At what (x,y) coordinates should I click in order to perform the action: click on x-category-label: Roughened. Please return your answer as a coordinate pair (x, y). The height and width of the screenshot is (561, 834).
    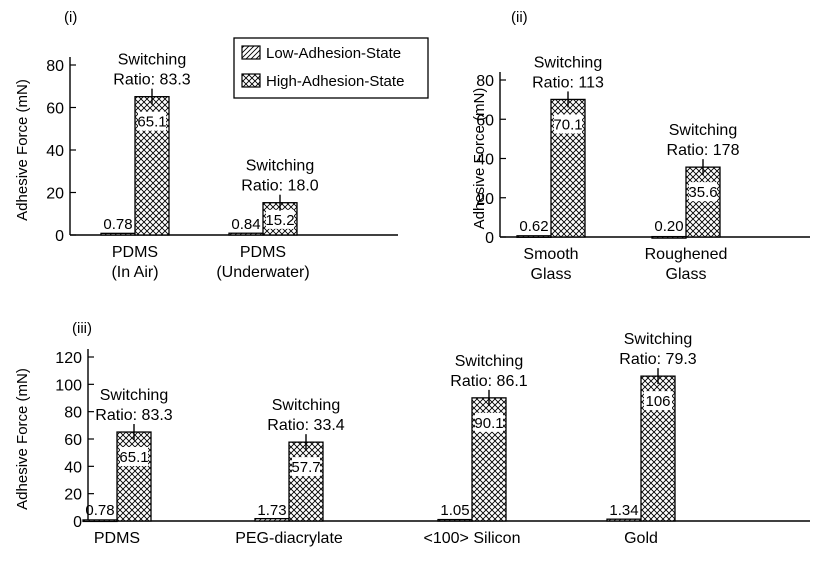
    Looking at the image, I should click on (686, 254).